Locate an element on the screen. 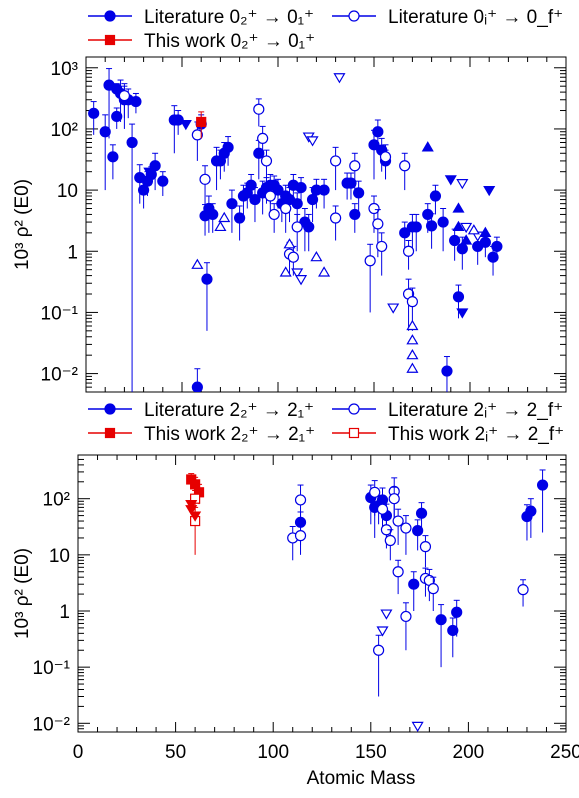 This screenshot has height=798, width=579. y-tick-label: 10⁻² is located at coordinates (52, 724).